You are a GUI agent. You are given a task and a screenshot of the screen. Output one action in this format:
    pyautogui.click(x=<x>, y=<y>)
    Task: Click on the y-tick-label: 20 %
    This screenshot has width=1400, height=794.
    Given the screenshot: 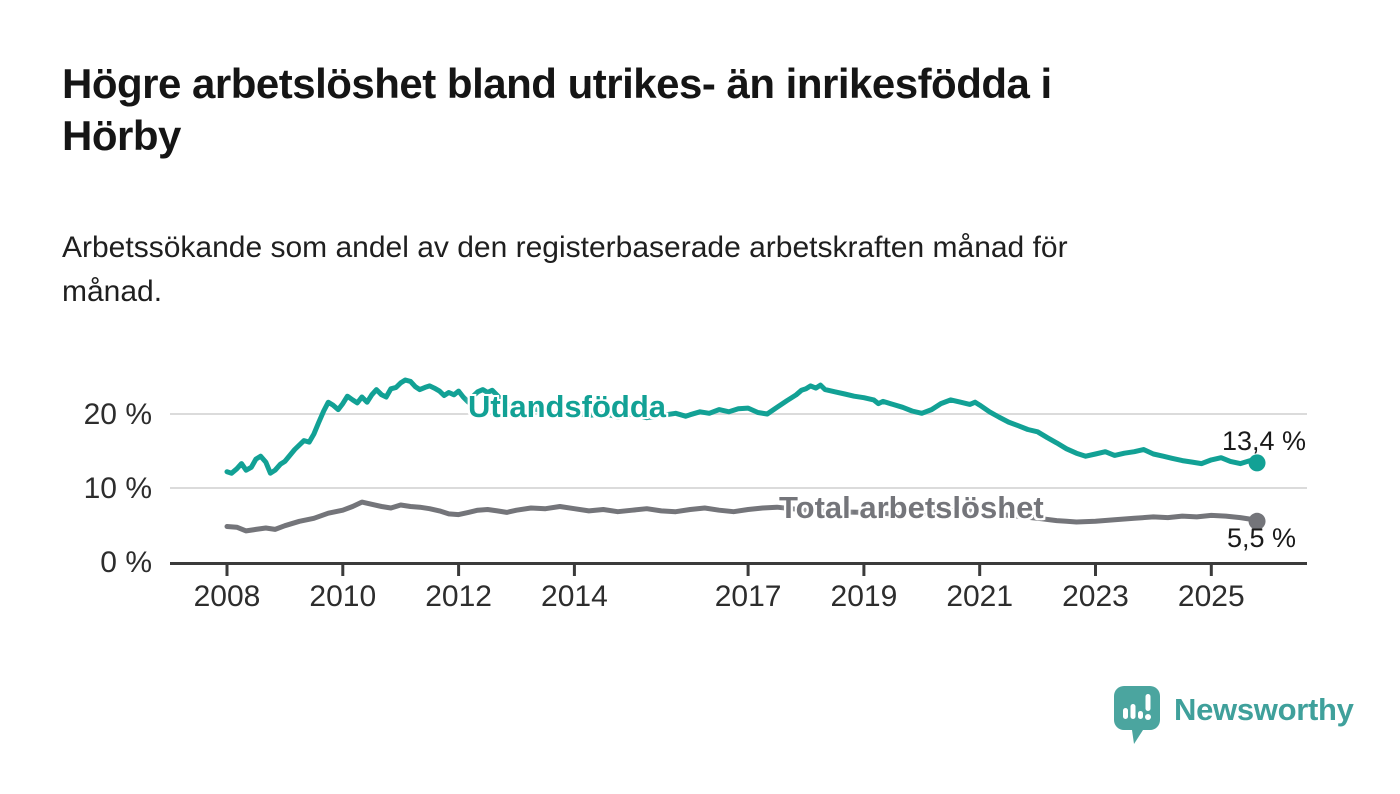 What is the action you would take?
    pyautogui.click(x=118, y=414)
    